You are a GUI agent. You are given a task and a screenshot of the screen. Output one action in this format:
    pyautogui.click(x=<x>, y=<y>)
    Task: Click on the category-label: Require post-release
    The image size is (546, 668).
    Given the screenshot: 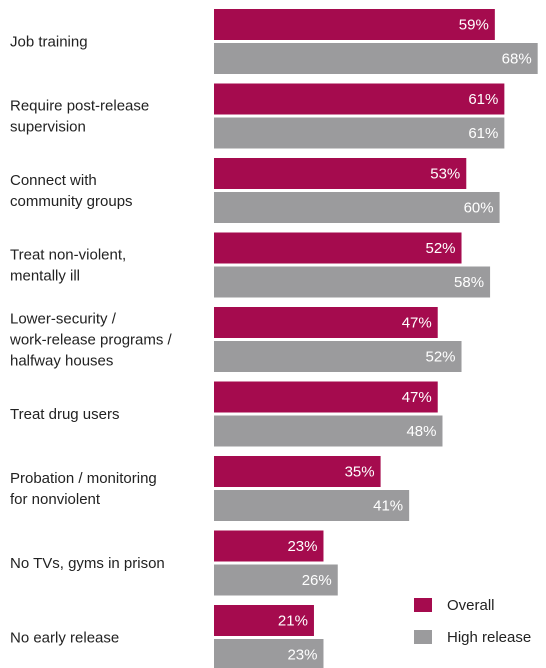 What is the action you would take?
    pyautogui.click(x=79, y=106)
    